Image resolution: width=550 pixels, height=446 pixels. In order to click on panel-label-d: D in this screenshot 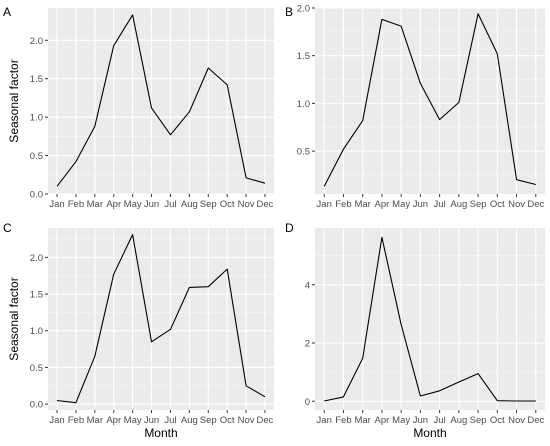, I will do `click(289, 228)`.